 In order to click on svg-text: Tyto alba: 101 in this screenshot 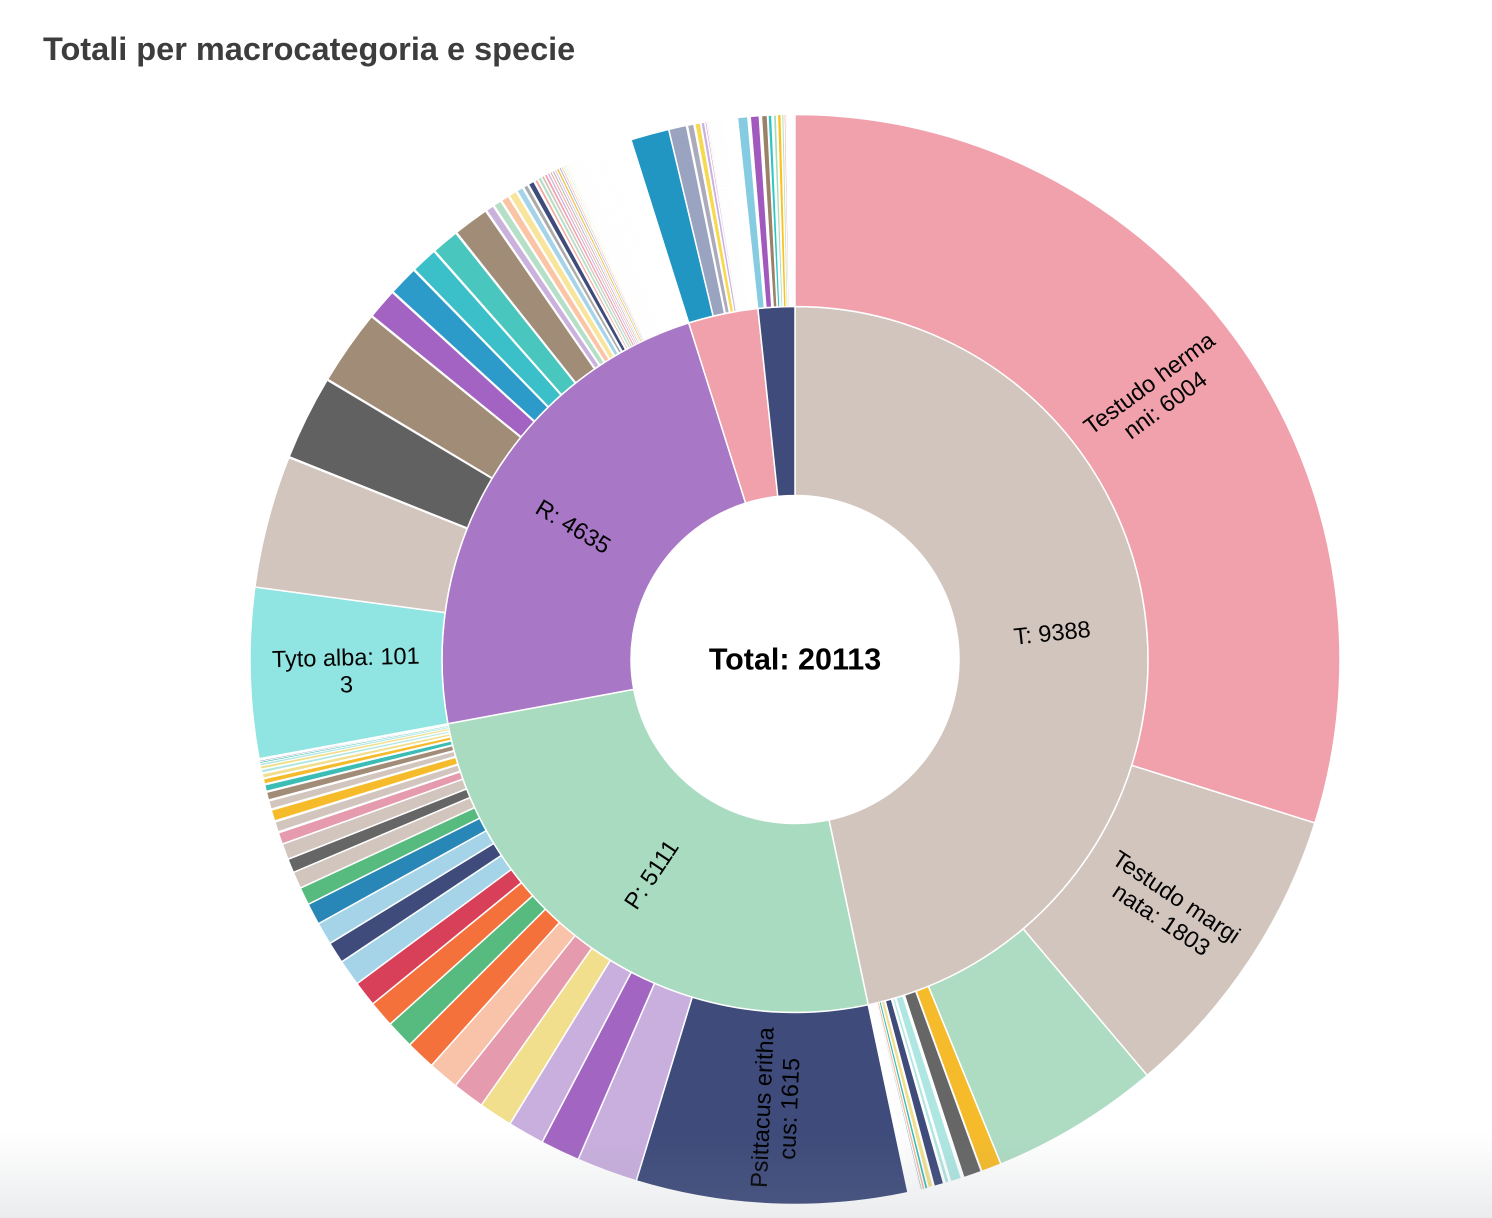, I will do `click(346, 658)`.